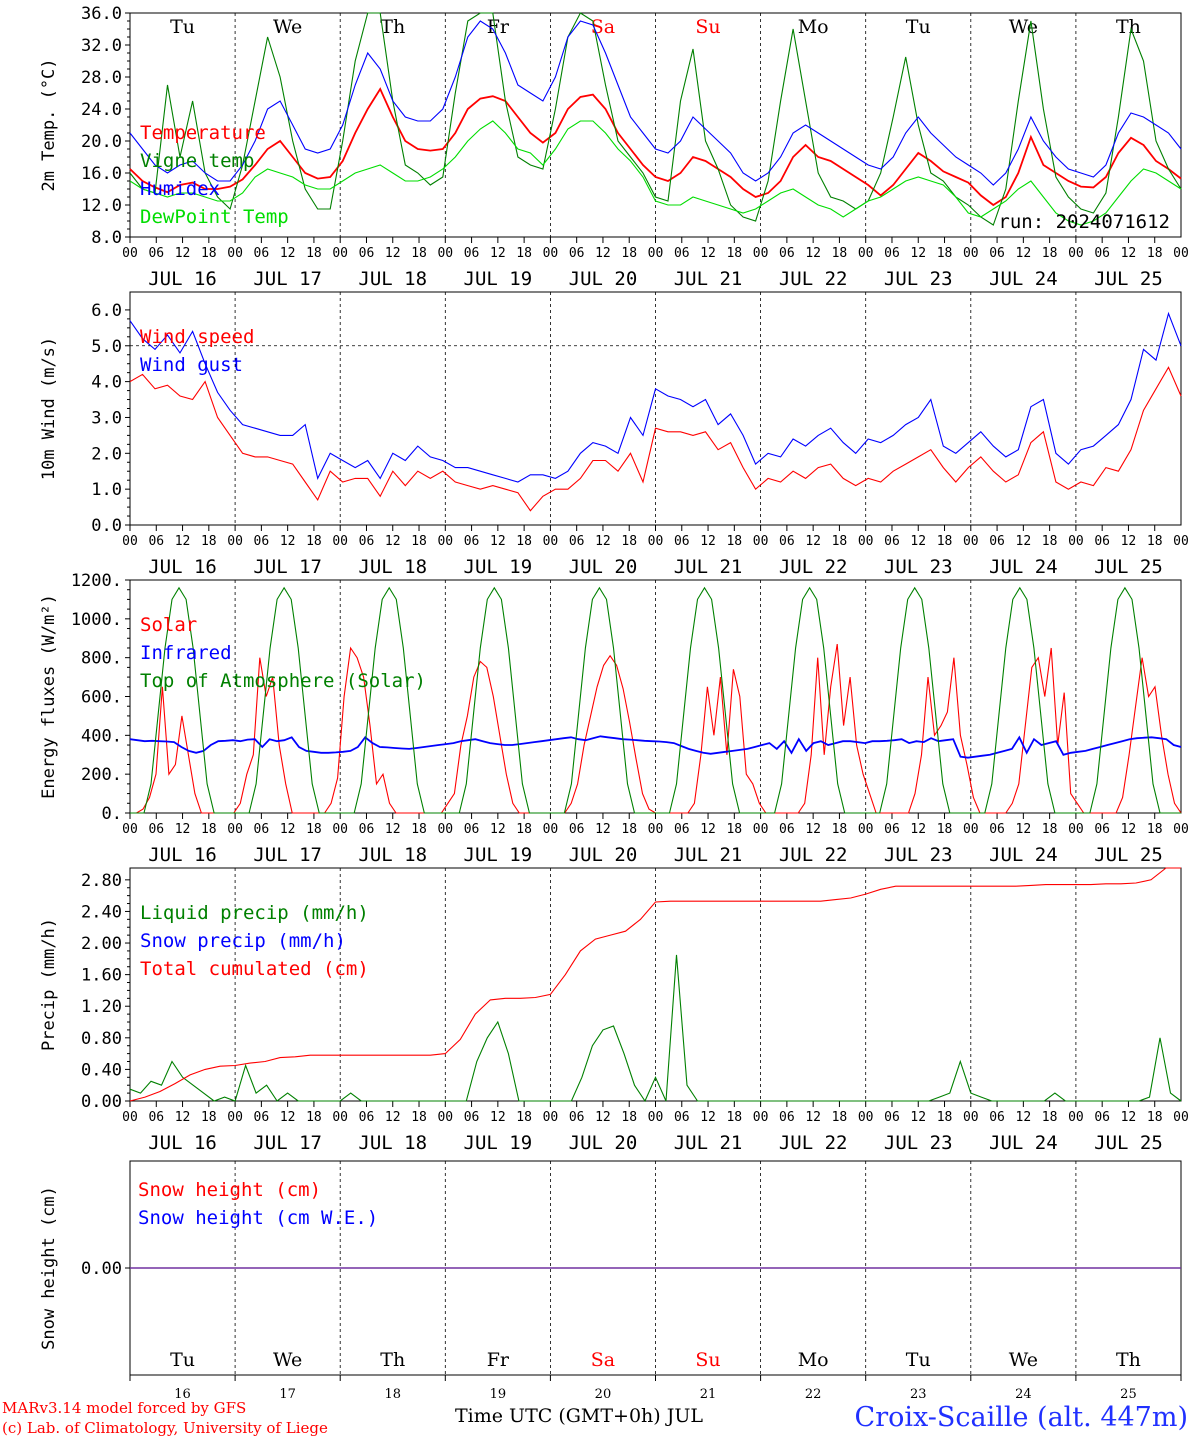  Describe the element at coordinates (96, 581) in the screenshot. I see `y-tick-label: 1200.` at that location.